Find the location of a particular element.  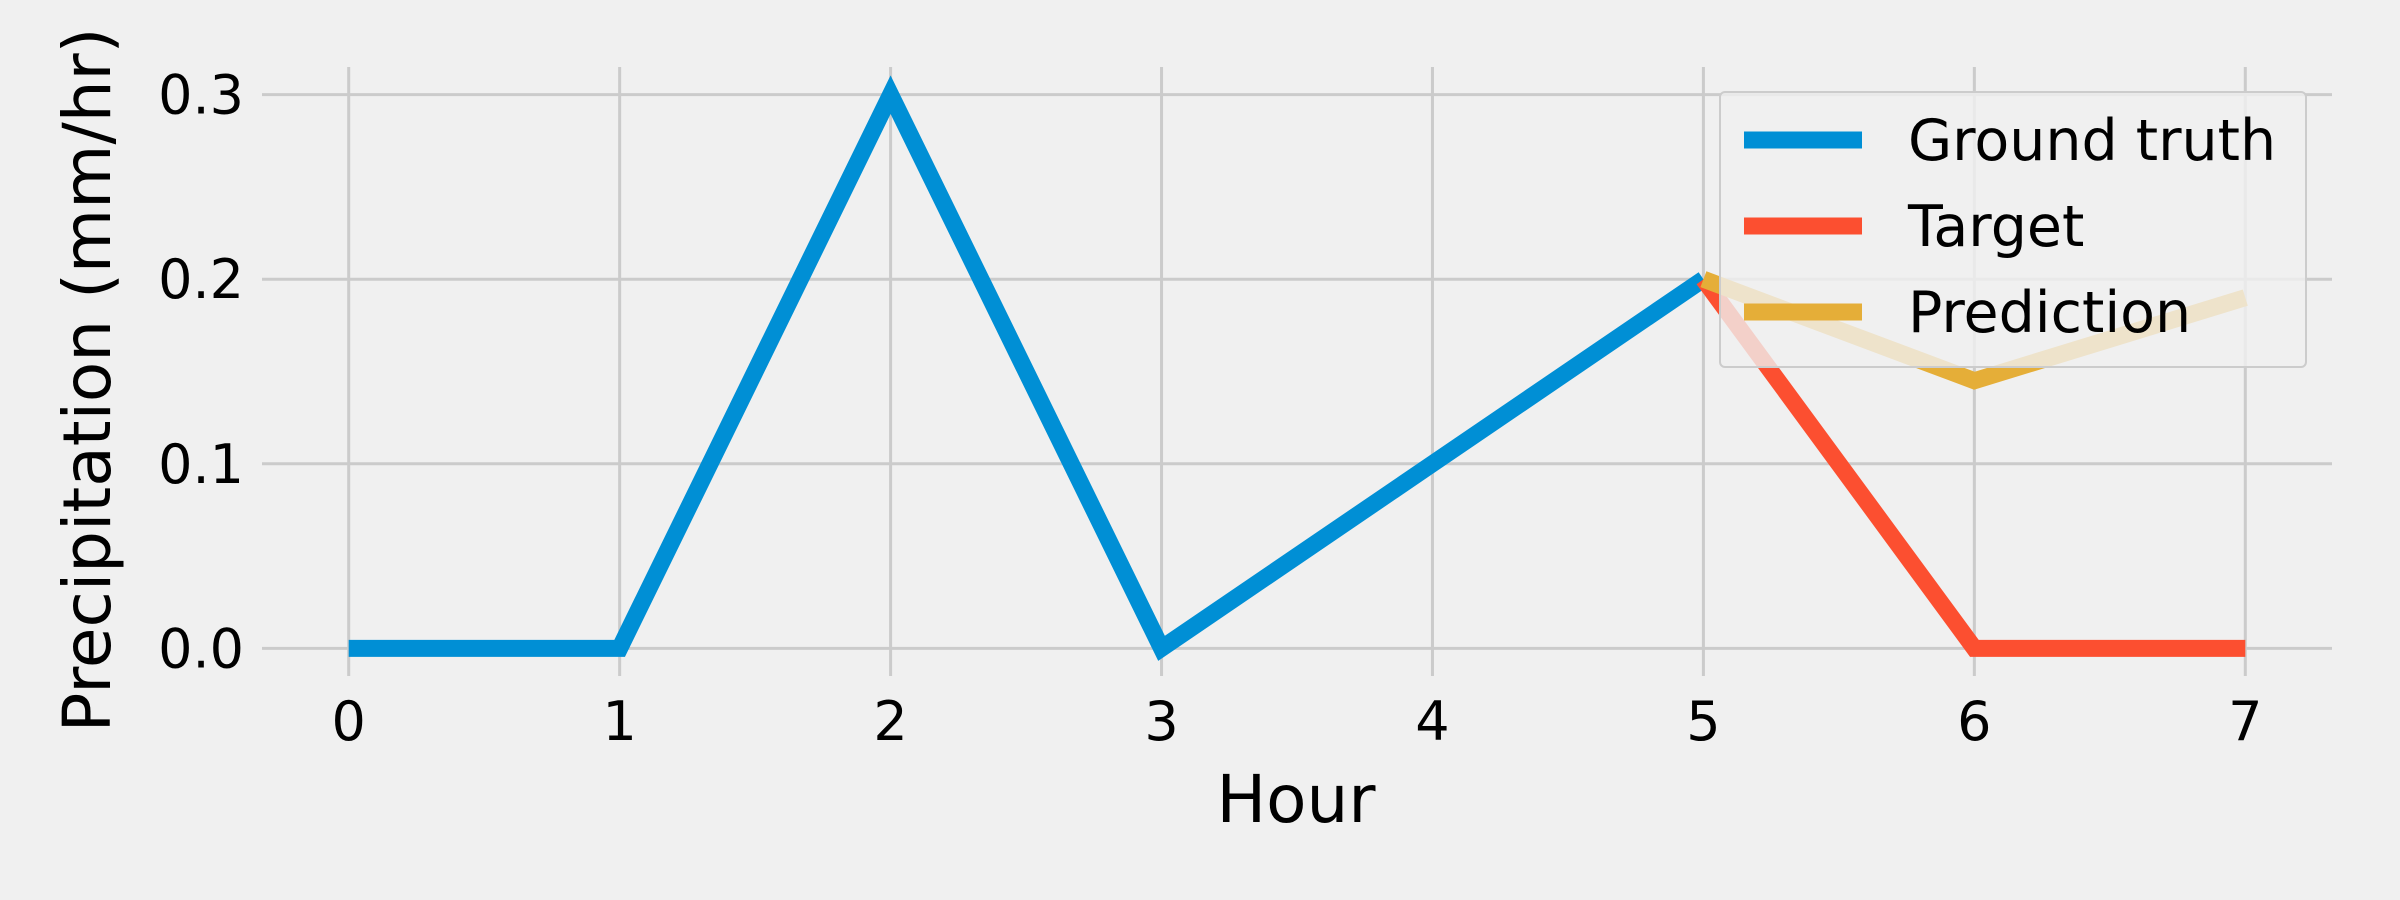

x-tick-label: 0 is located at coordinates (349, 721).